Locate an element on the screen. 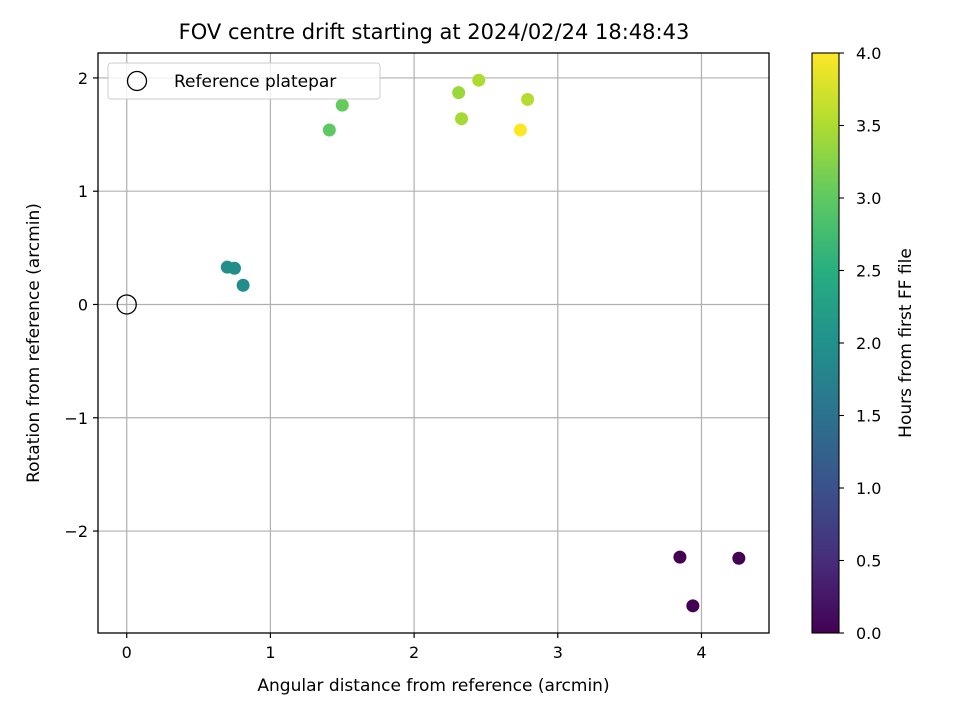  x-tick-label: 3 is located at coordinates (558, 652).